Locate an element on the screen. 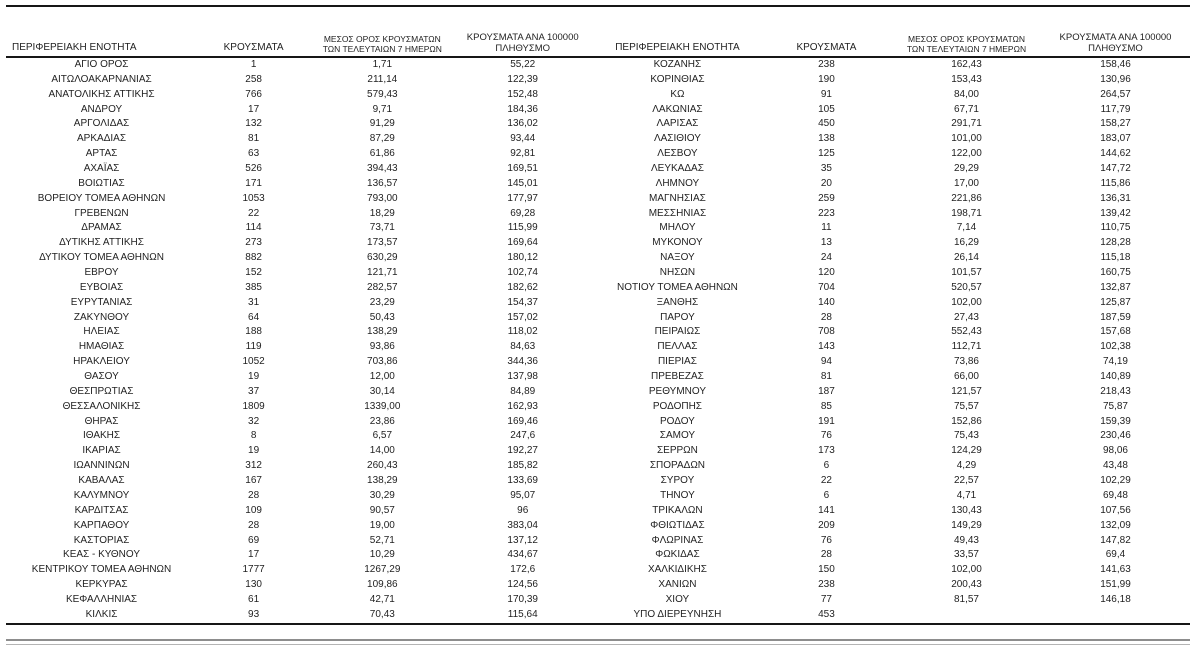 This screenshot has height=668, width=1200. cases-cell: 152 is located at coordinates (253, 273).